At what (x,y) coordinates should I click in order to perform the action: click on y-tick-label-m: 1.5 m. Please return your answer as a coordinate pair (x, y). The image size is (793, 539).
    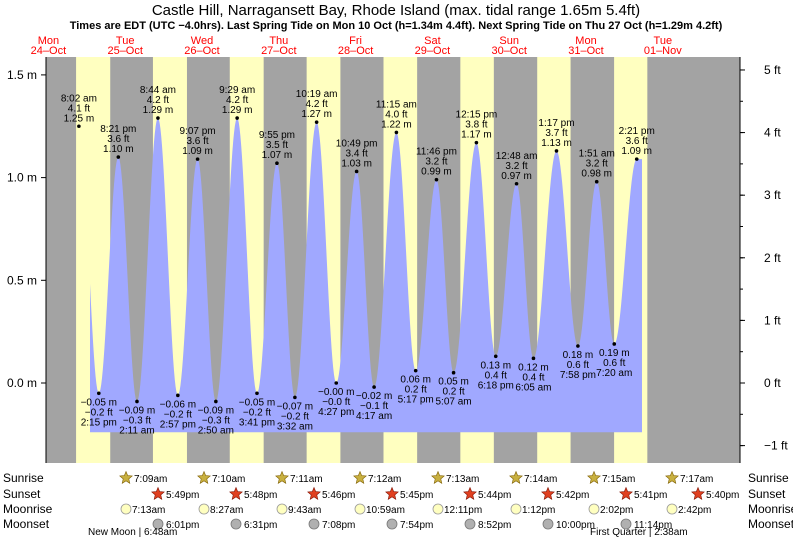
    Looking at the image, I should click on (22, 75).